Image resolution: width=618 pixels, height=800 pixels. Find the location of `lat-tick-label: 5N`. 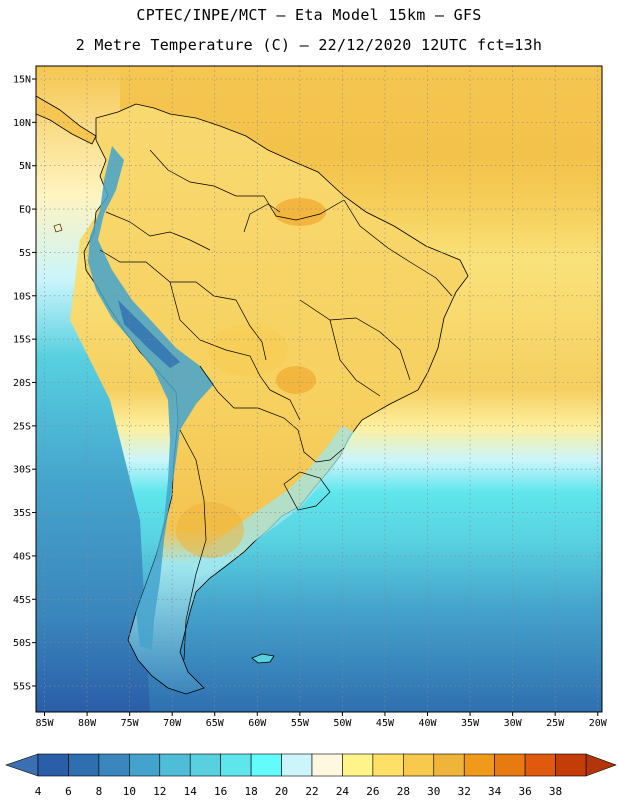

lat-tick-label: 5N is located at coordinates (25, 166).